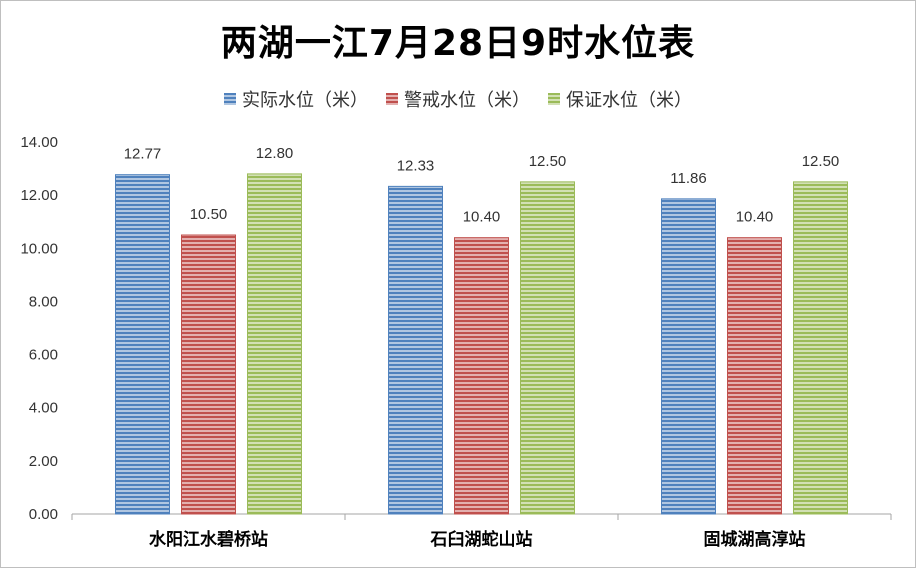 This screenshot has width=916, height=568. I want to click on y-tick-label-6: 12.00, so click(39, 195).